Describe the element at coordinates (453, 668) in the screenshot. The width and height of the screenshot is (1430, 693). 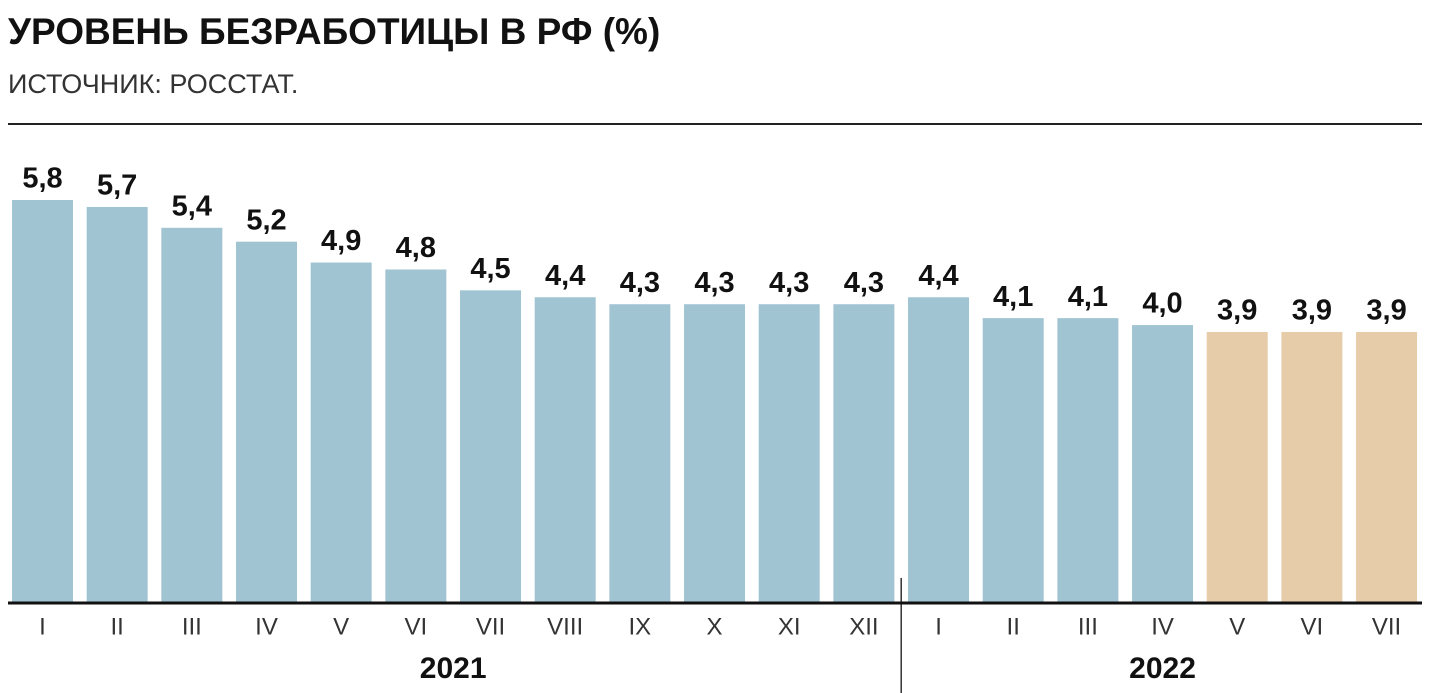
I see `group-label: 2021` at that location.